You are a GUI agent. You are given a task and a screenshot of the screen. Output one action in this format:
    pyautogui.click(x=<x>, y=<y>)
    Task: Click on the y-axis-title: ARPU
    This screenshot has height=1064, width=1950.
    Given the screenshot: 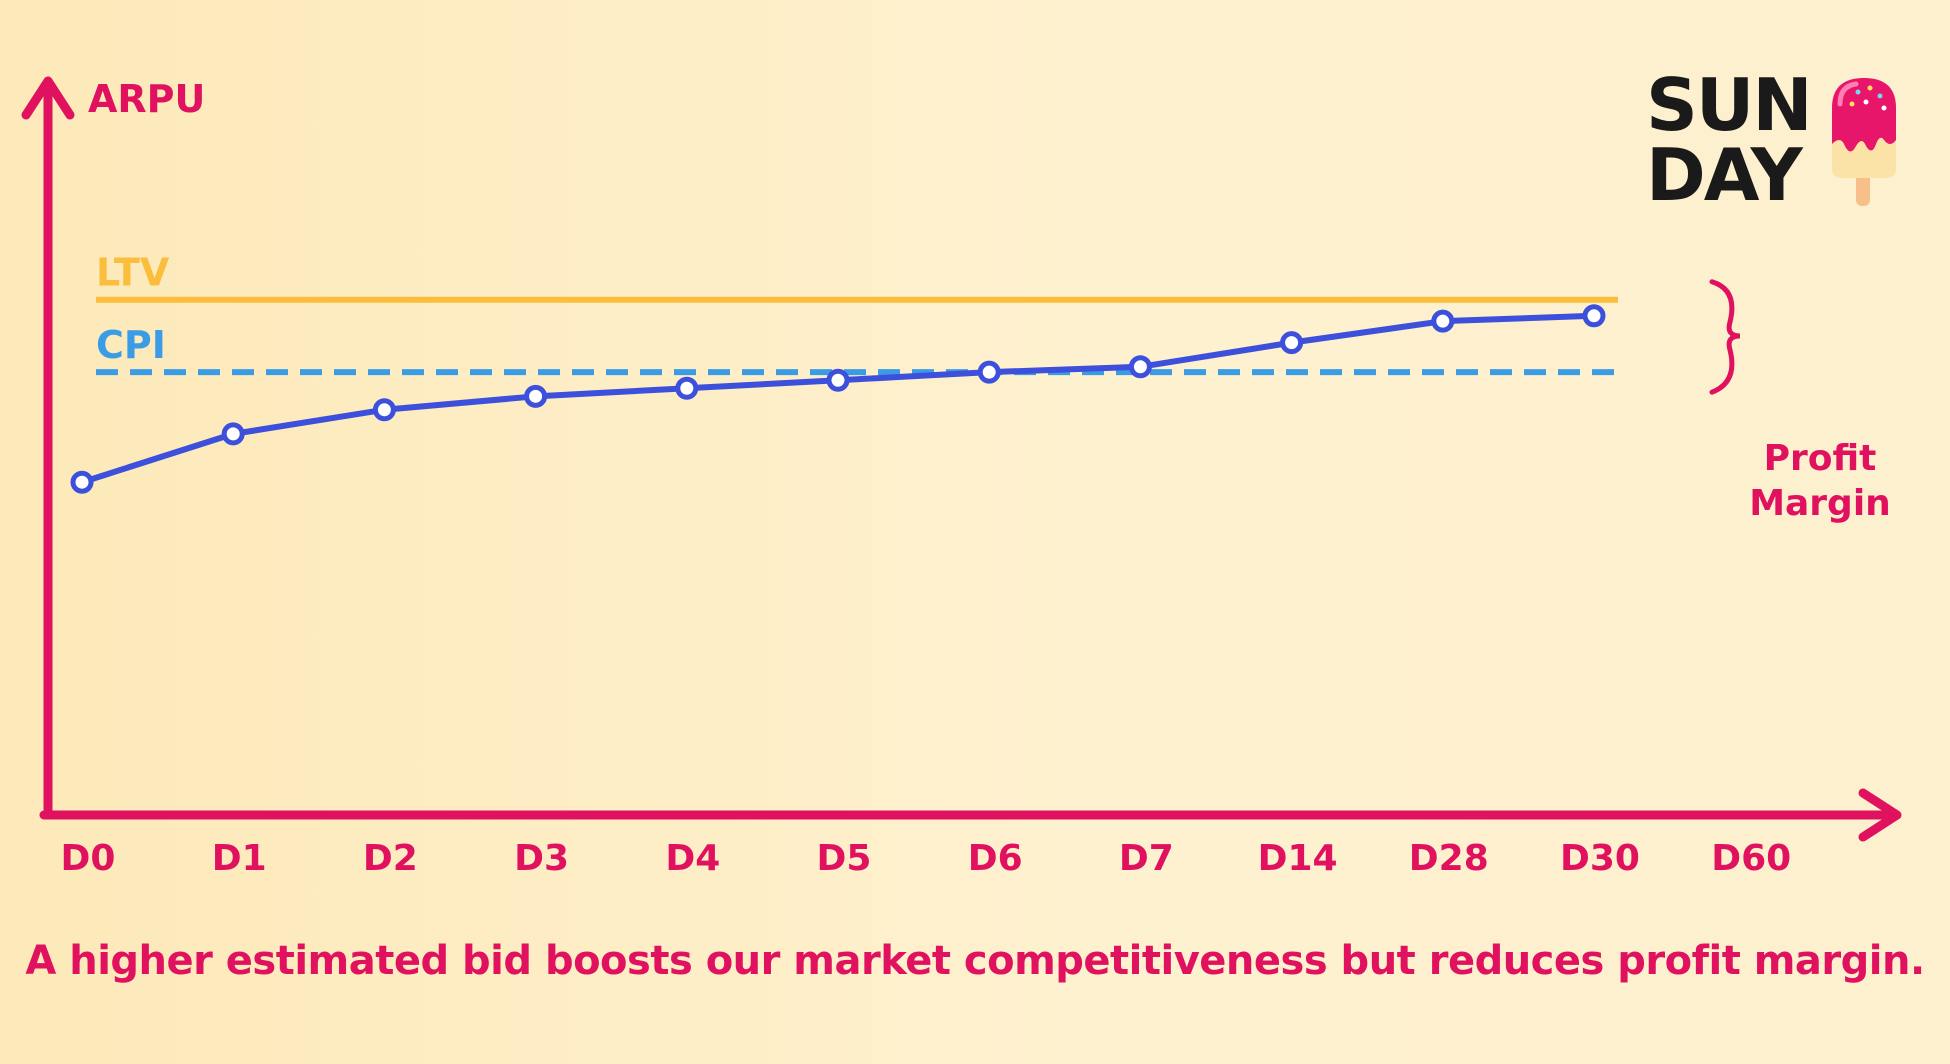 What is the action you would take?
    pyautogui.click(x=146, y=99)
    